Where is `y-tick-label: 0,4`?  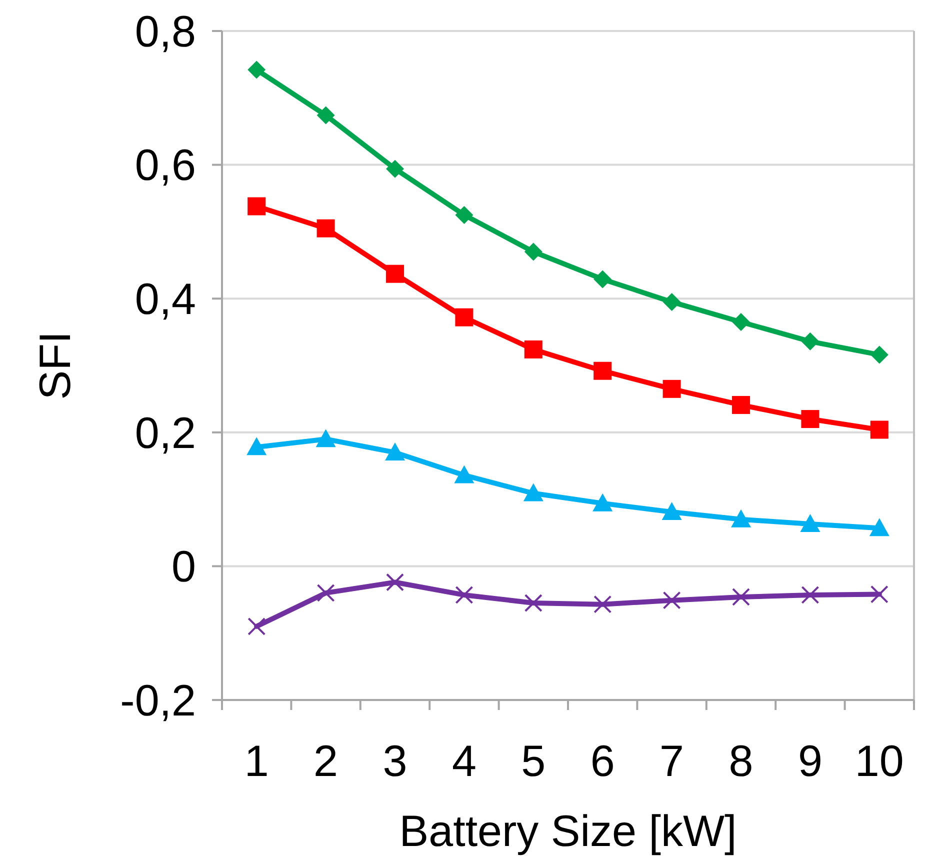 y-tick-label: 0,4 is located at coordinates (165, 299).